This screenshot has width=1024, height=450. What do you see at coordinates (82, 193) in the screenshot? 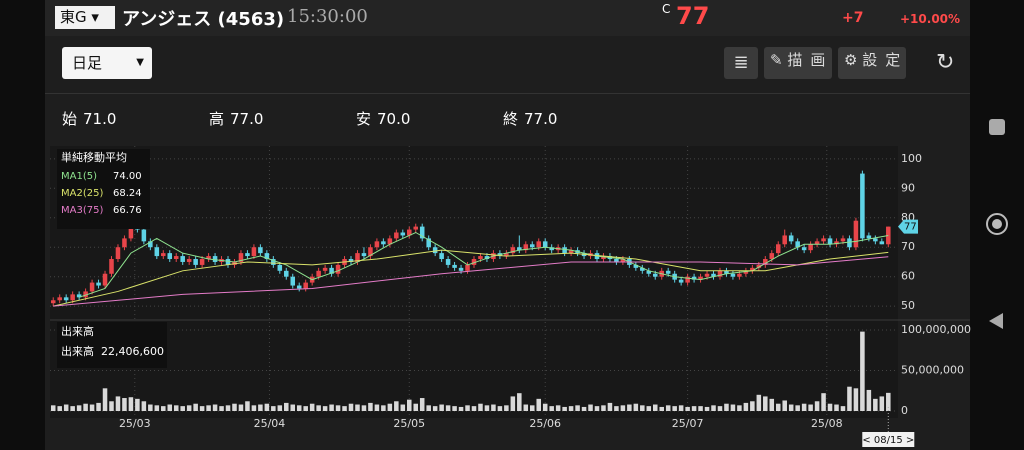
I see `legend-name: MA2(25)` at bounding box center [82, 193].